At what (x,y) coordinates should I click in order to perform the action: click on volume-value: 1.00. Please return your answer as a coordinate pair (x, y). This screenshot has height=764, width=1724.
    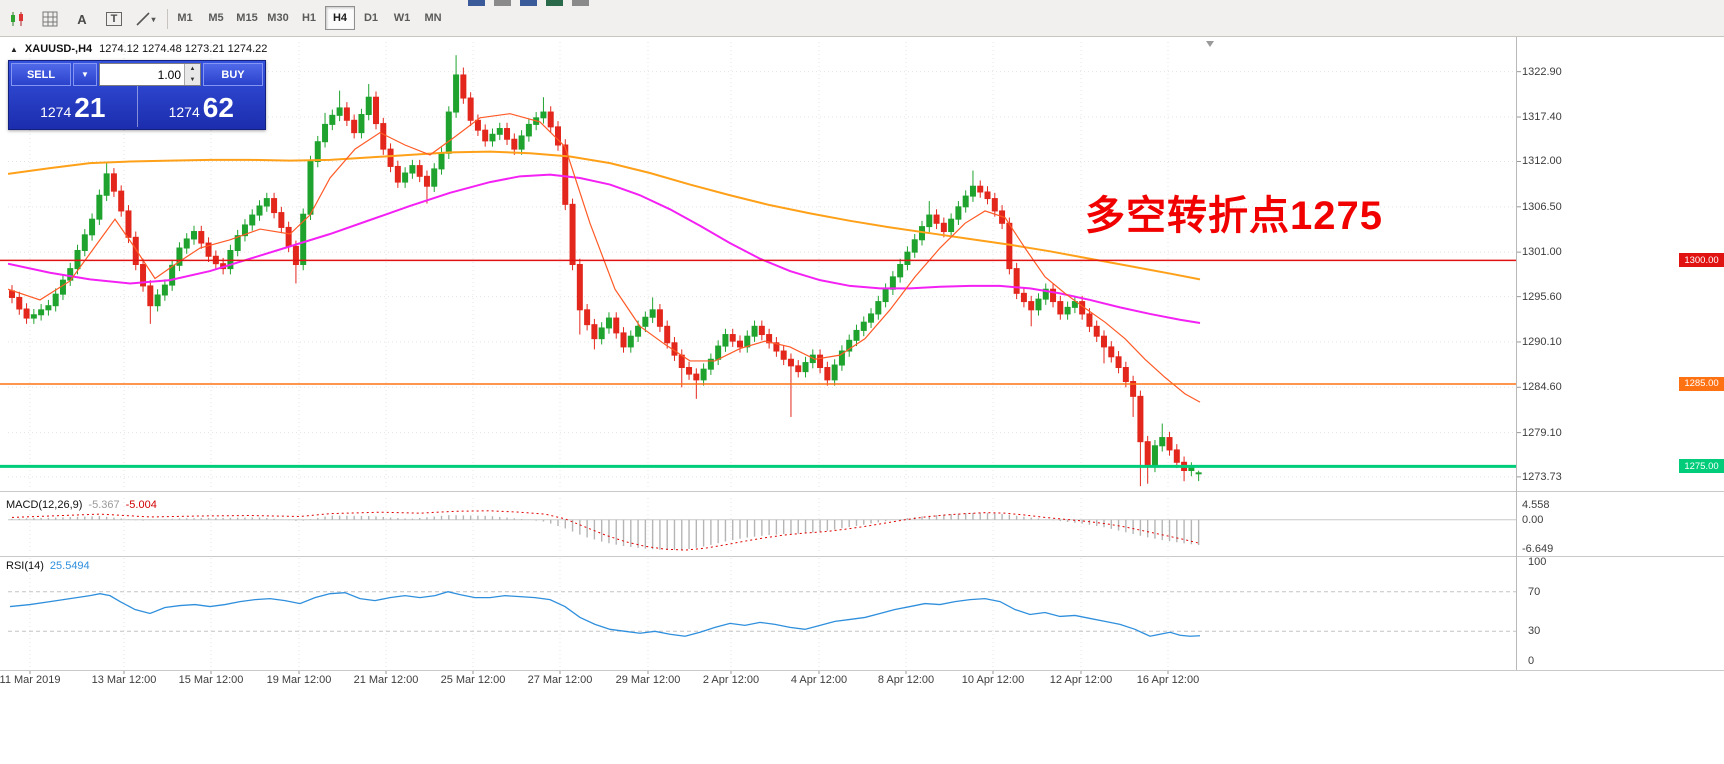
    Looking at the image, I should click on (169, 74).